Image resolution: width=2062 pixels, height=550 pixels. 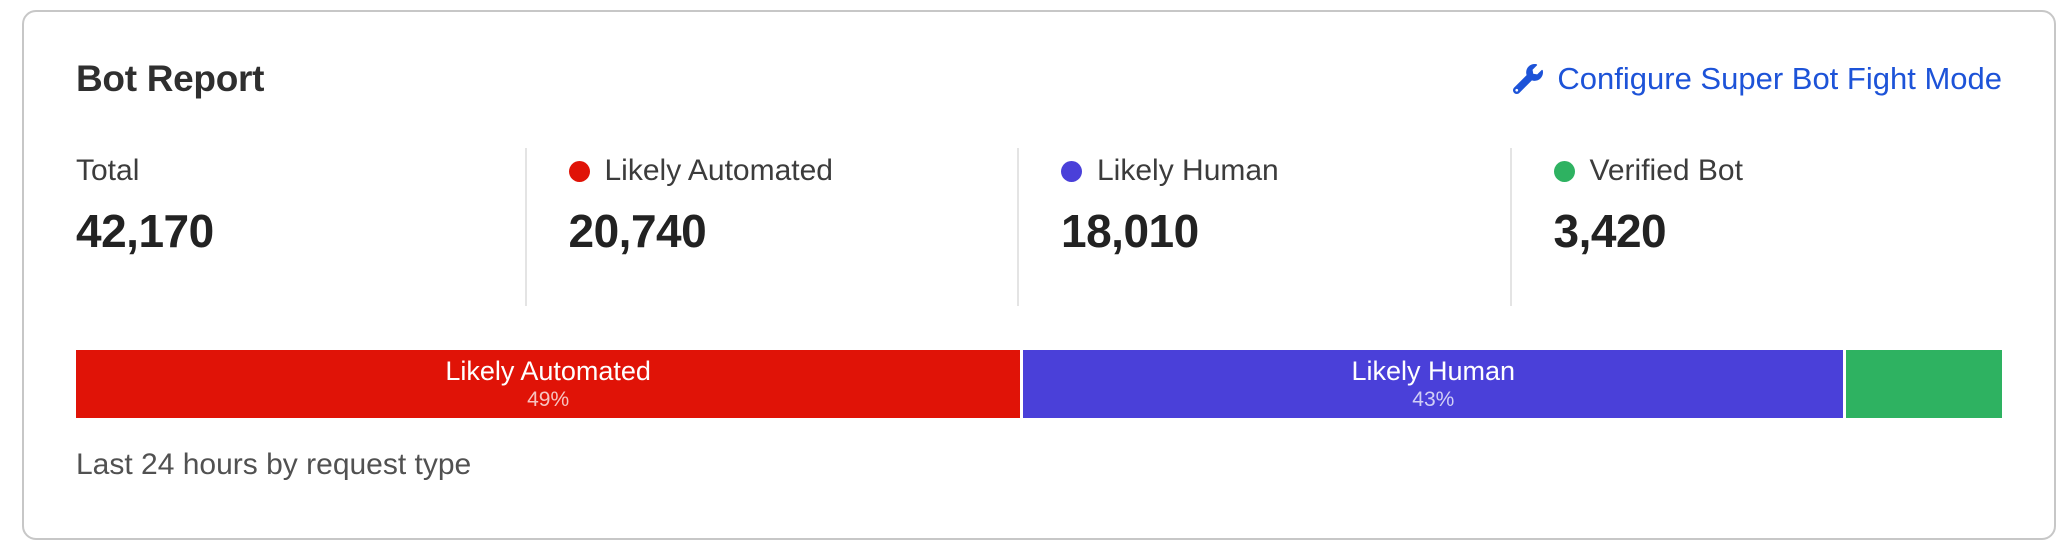 I want to click on stat-likely-automated-label: Likely Automated, so click(x=718, y=170).